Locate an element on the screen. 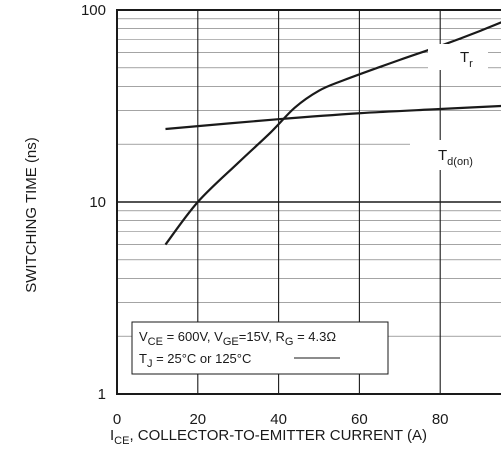  conditions-box is located at coordinates (260, 348).